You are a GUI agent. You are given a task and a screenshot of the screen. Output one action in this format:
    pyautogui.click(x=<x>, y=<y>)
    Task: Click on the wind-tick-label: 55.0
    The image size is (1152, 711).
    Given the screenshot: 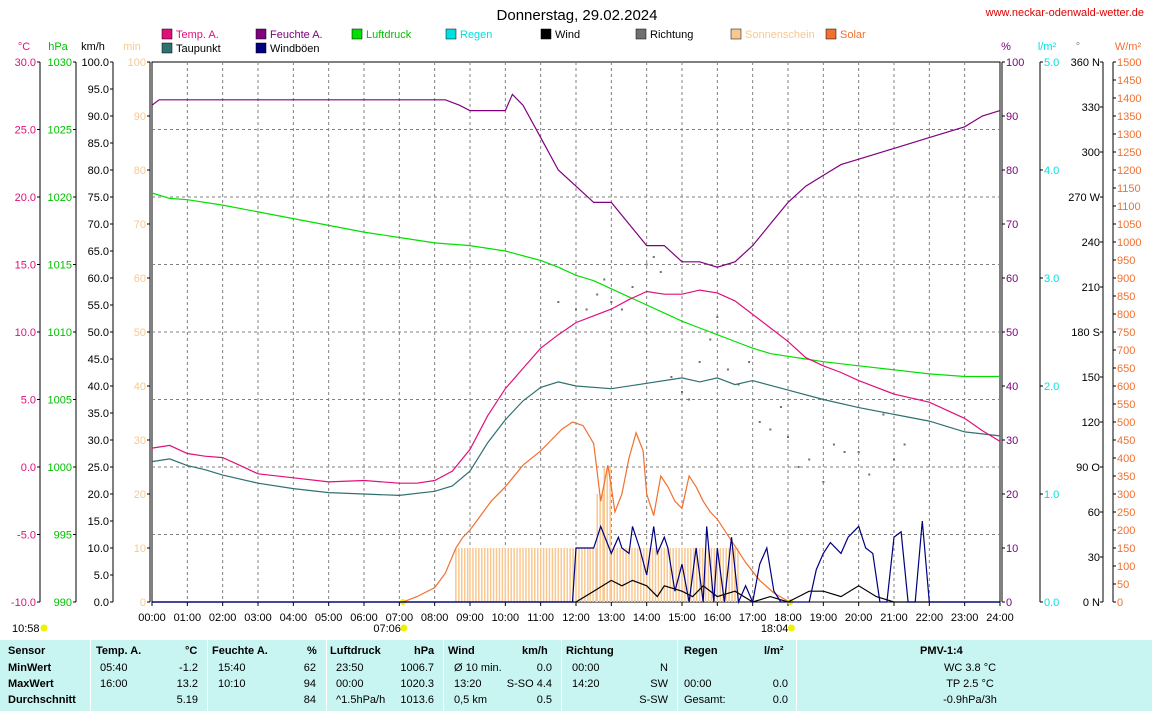 What is the action you would take?
    pyautogui.click(x=98, y=306)
    